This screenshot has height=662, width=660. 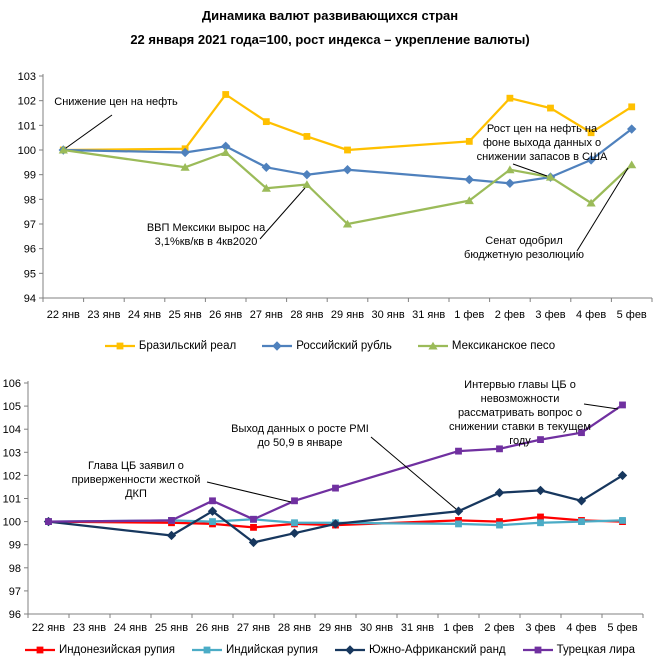 I want to click on y-axis-tick-label: 94, so click(x=30, y=299).